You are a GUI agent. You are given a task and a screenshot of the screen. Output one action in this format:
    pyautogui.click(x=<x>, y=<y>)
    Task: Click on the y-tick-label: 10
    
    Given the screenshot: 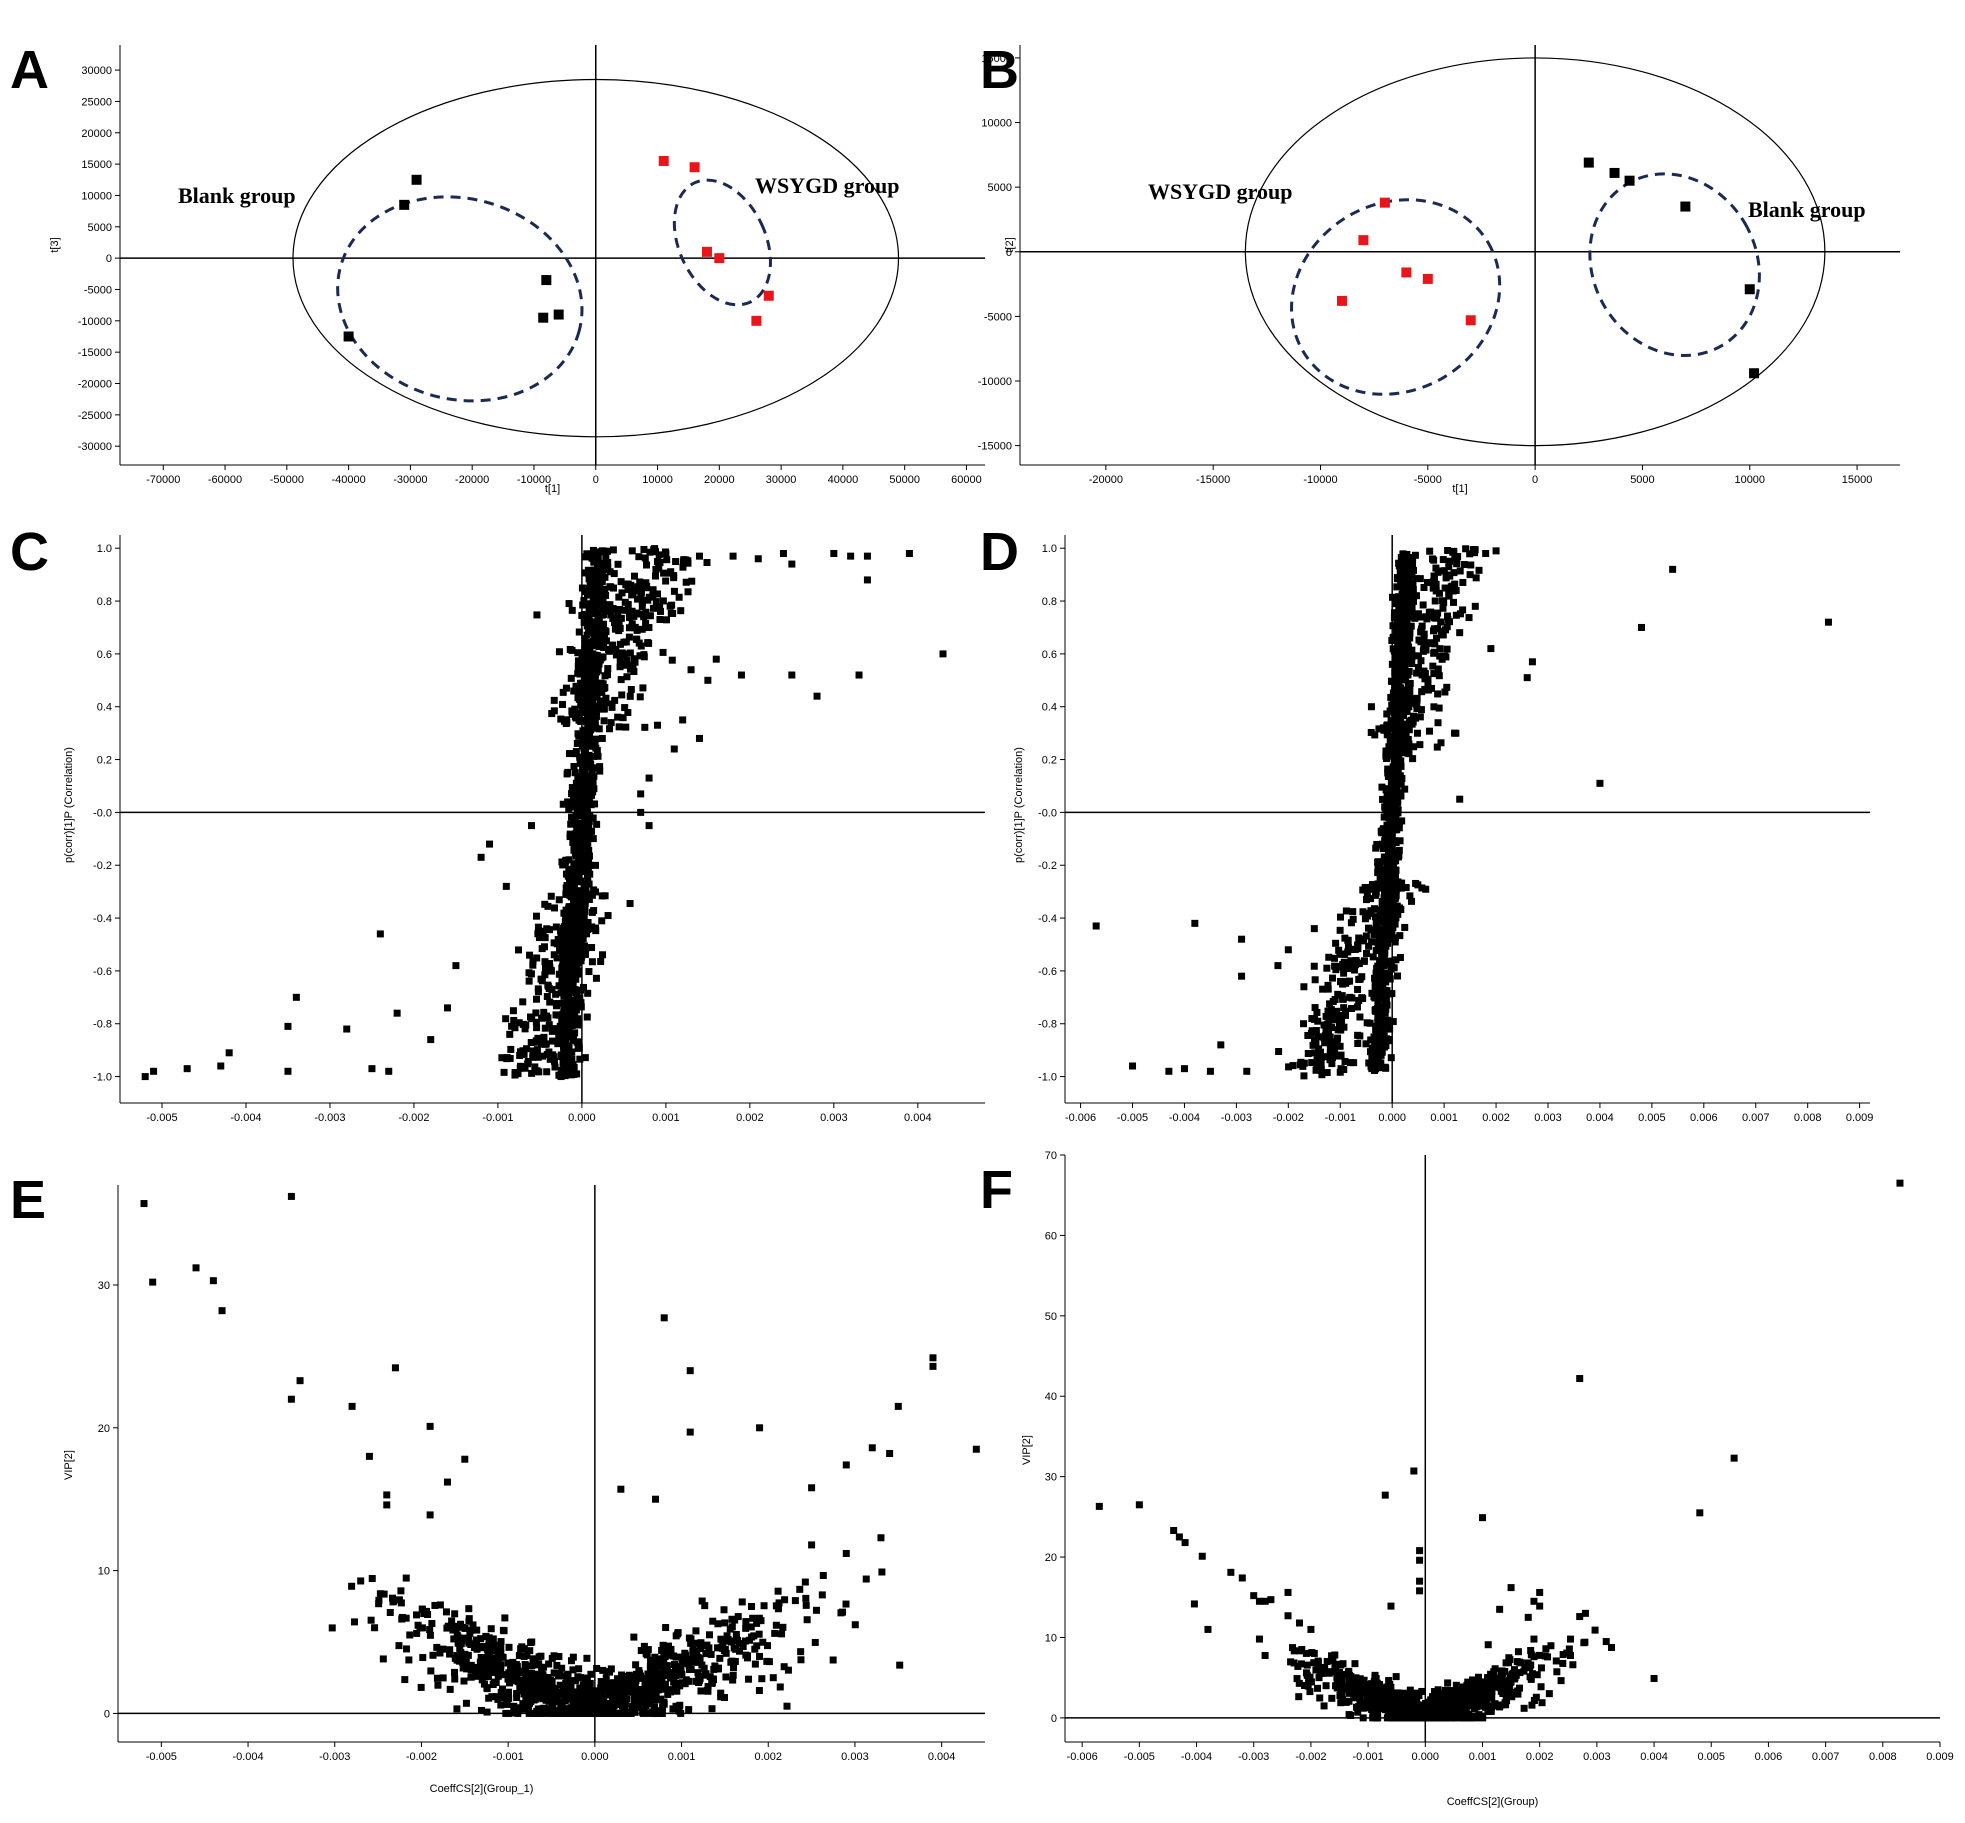 What is the action you would take?
    pyautogui.click(x=104, y=1572)
    